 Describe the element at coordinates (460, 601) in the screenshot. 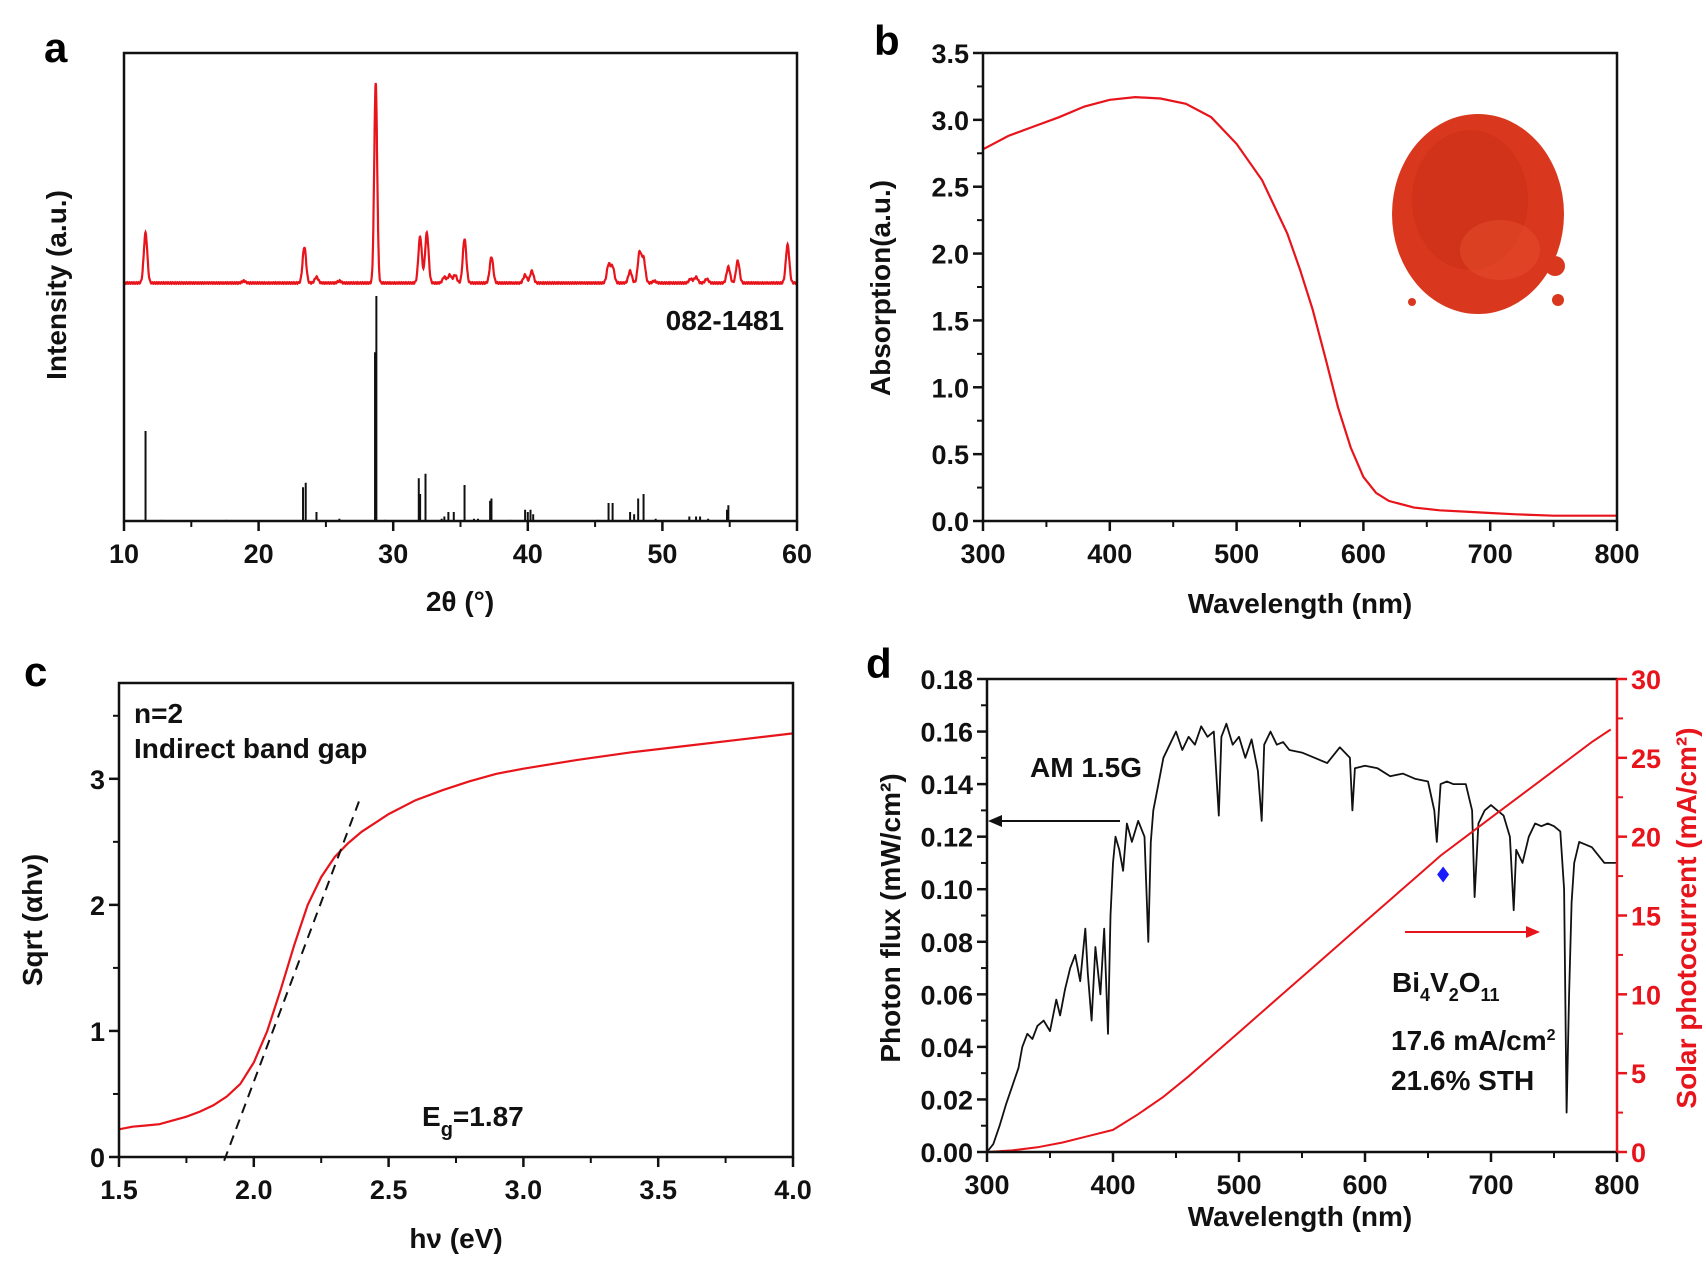

I see `panel-a-x-axis-title: 2θ (°)` at that location.